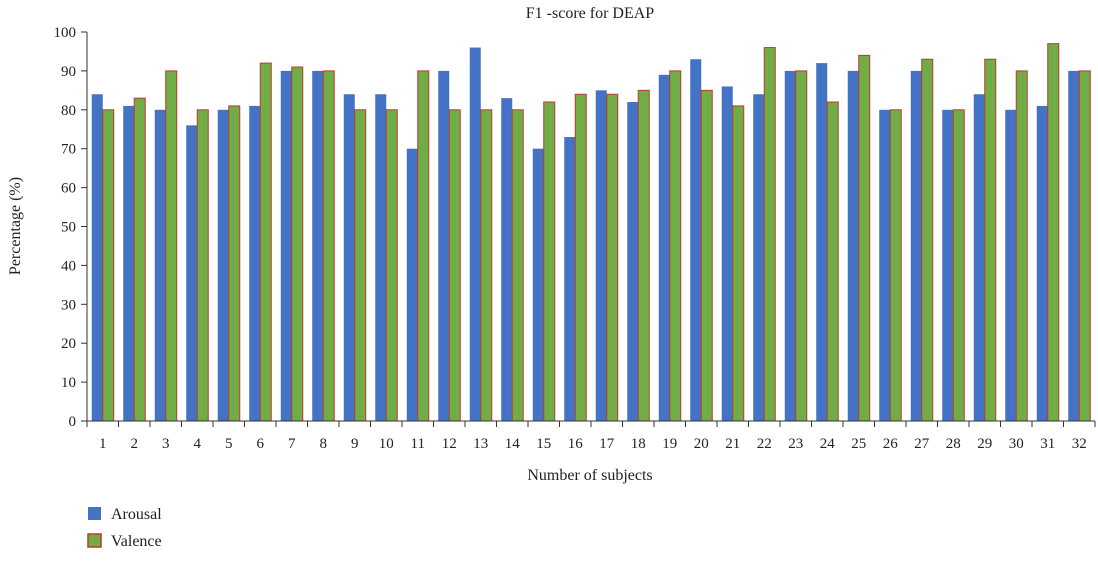  I want to click on y-tick-label: 100, so click(65, 33).